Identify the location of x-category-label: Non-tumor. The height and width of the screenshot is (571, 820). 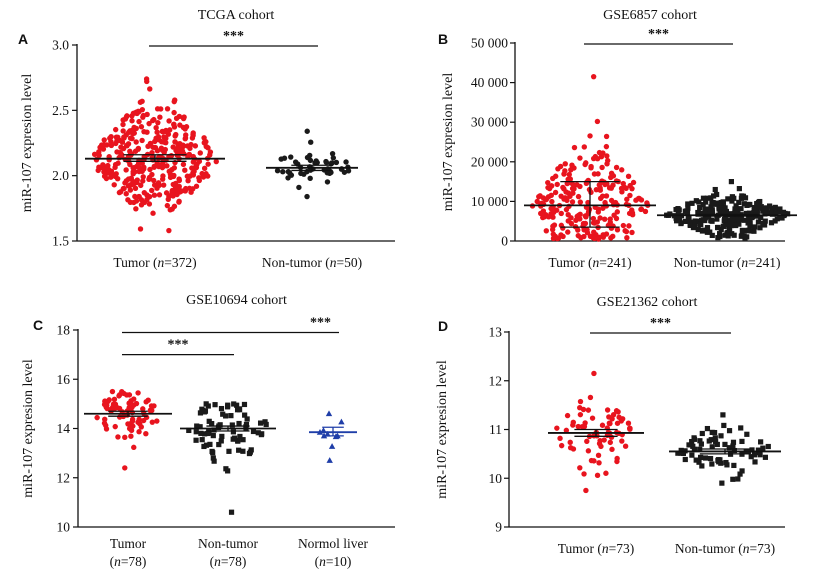
(228, 543).